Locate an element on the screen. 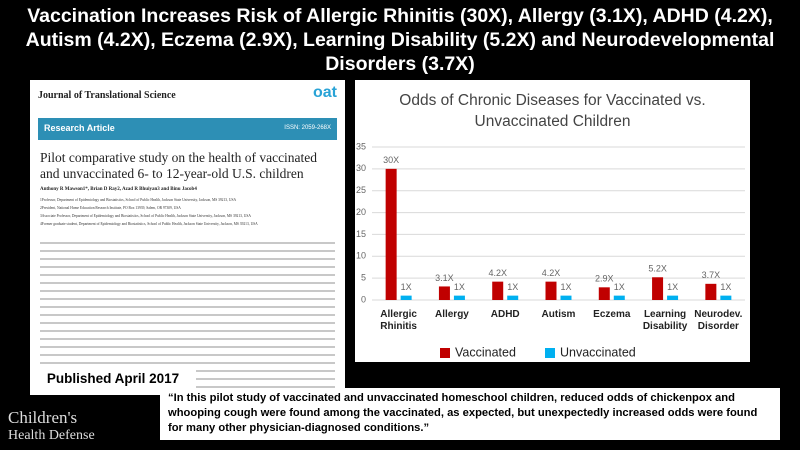 This screenshot has height=450, width=800. journal-name: Journal of Translational Science is located at coordinates (107, 95).